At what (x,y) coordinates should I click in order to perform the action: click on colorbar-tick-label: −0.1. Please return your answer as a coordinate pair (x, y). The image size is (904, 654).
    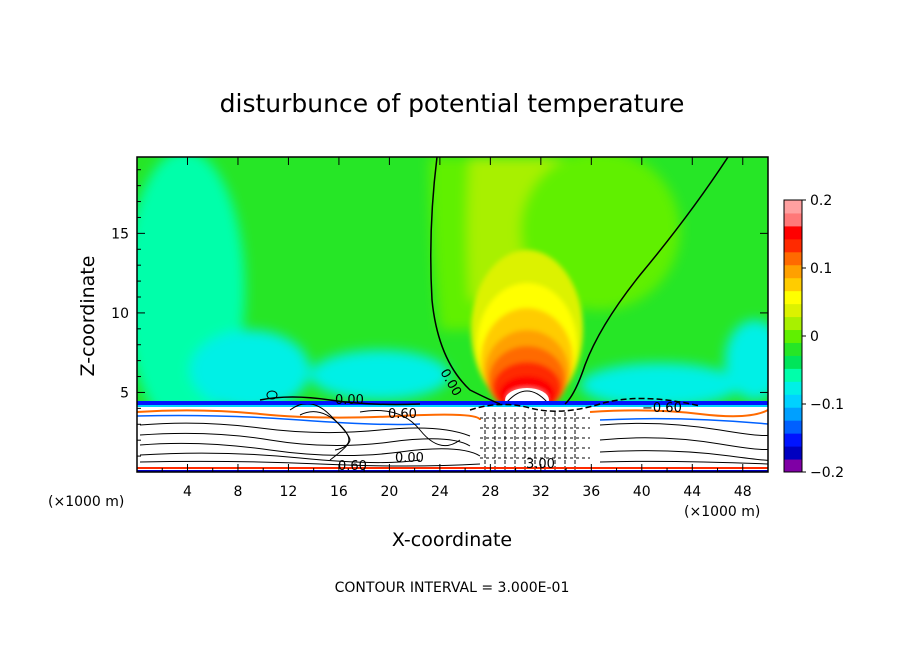
    Looking at the image, I should click on (827, 405).